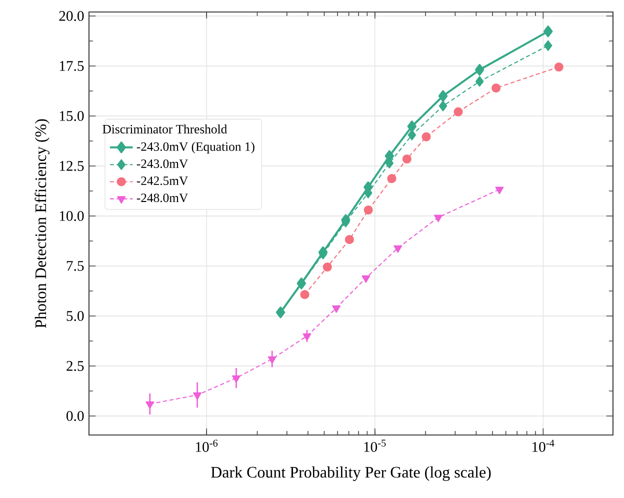  Describe the element at coordinates (351, 473) in the screenshot. I see `x-axis-title: Dark Count Probability Per Gate (log scale)` at that location.